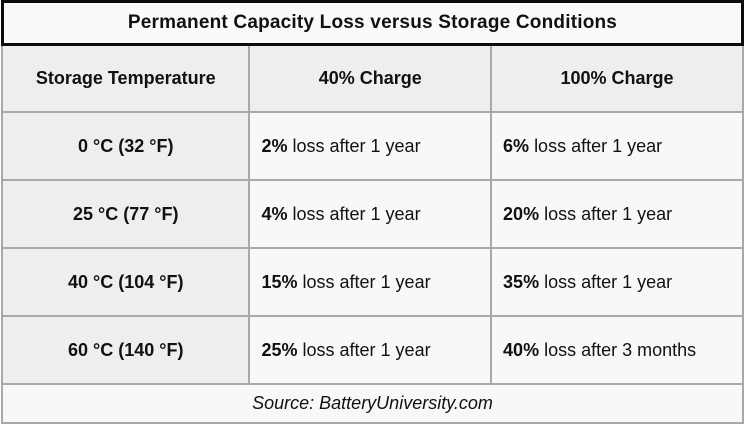 The width and height of the screenshot is (745, 440). I want to click on loss-percent: 15%, so click(279, 281).